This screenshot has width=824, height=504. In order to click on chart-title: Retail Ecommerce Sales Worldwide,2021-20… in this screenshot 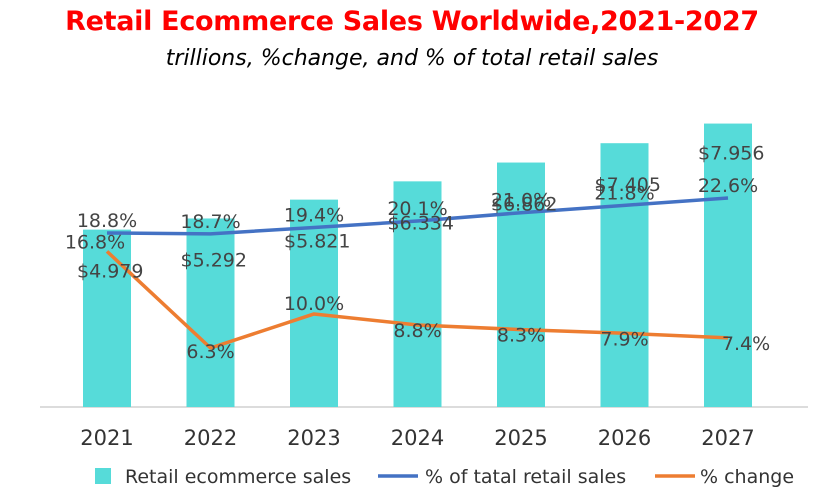, I will do `click(412, 21)`.